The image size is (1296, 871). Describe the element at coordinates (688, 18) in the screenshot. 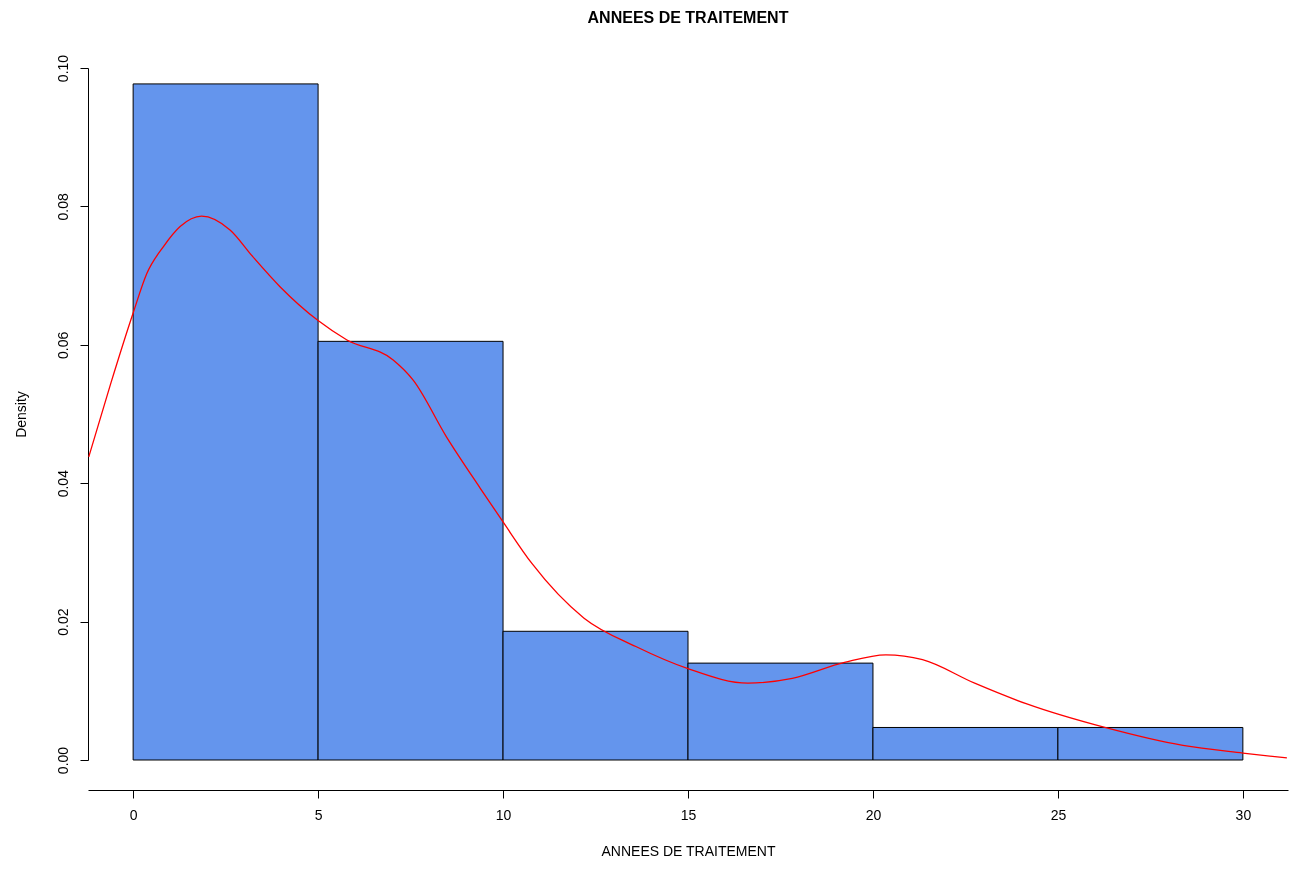

I see `chart-title: ANNEES DE TRAITEMENT` at that location.